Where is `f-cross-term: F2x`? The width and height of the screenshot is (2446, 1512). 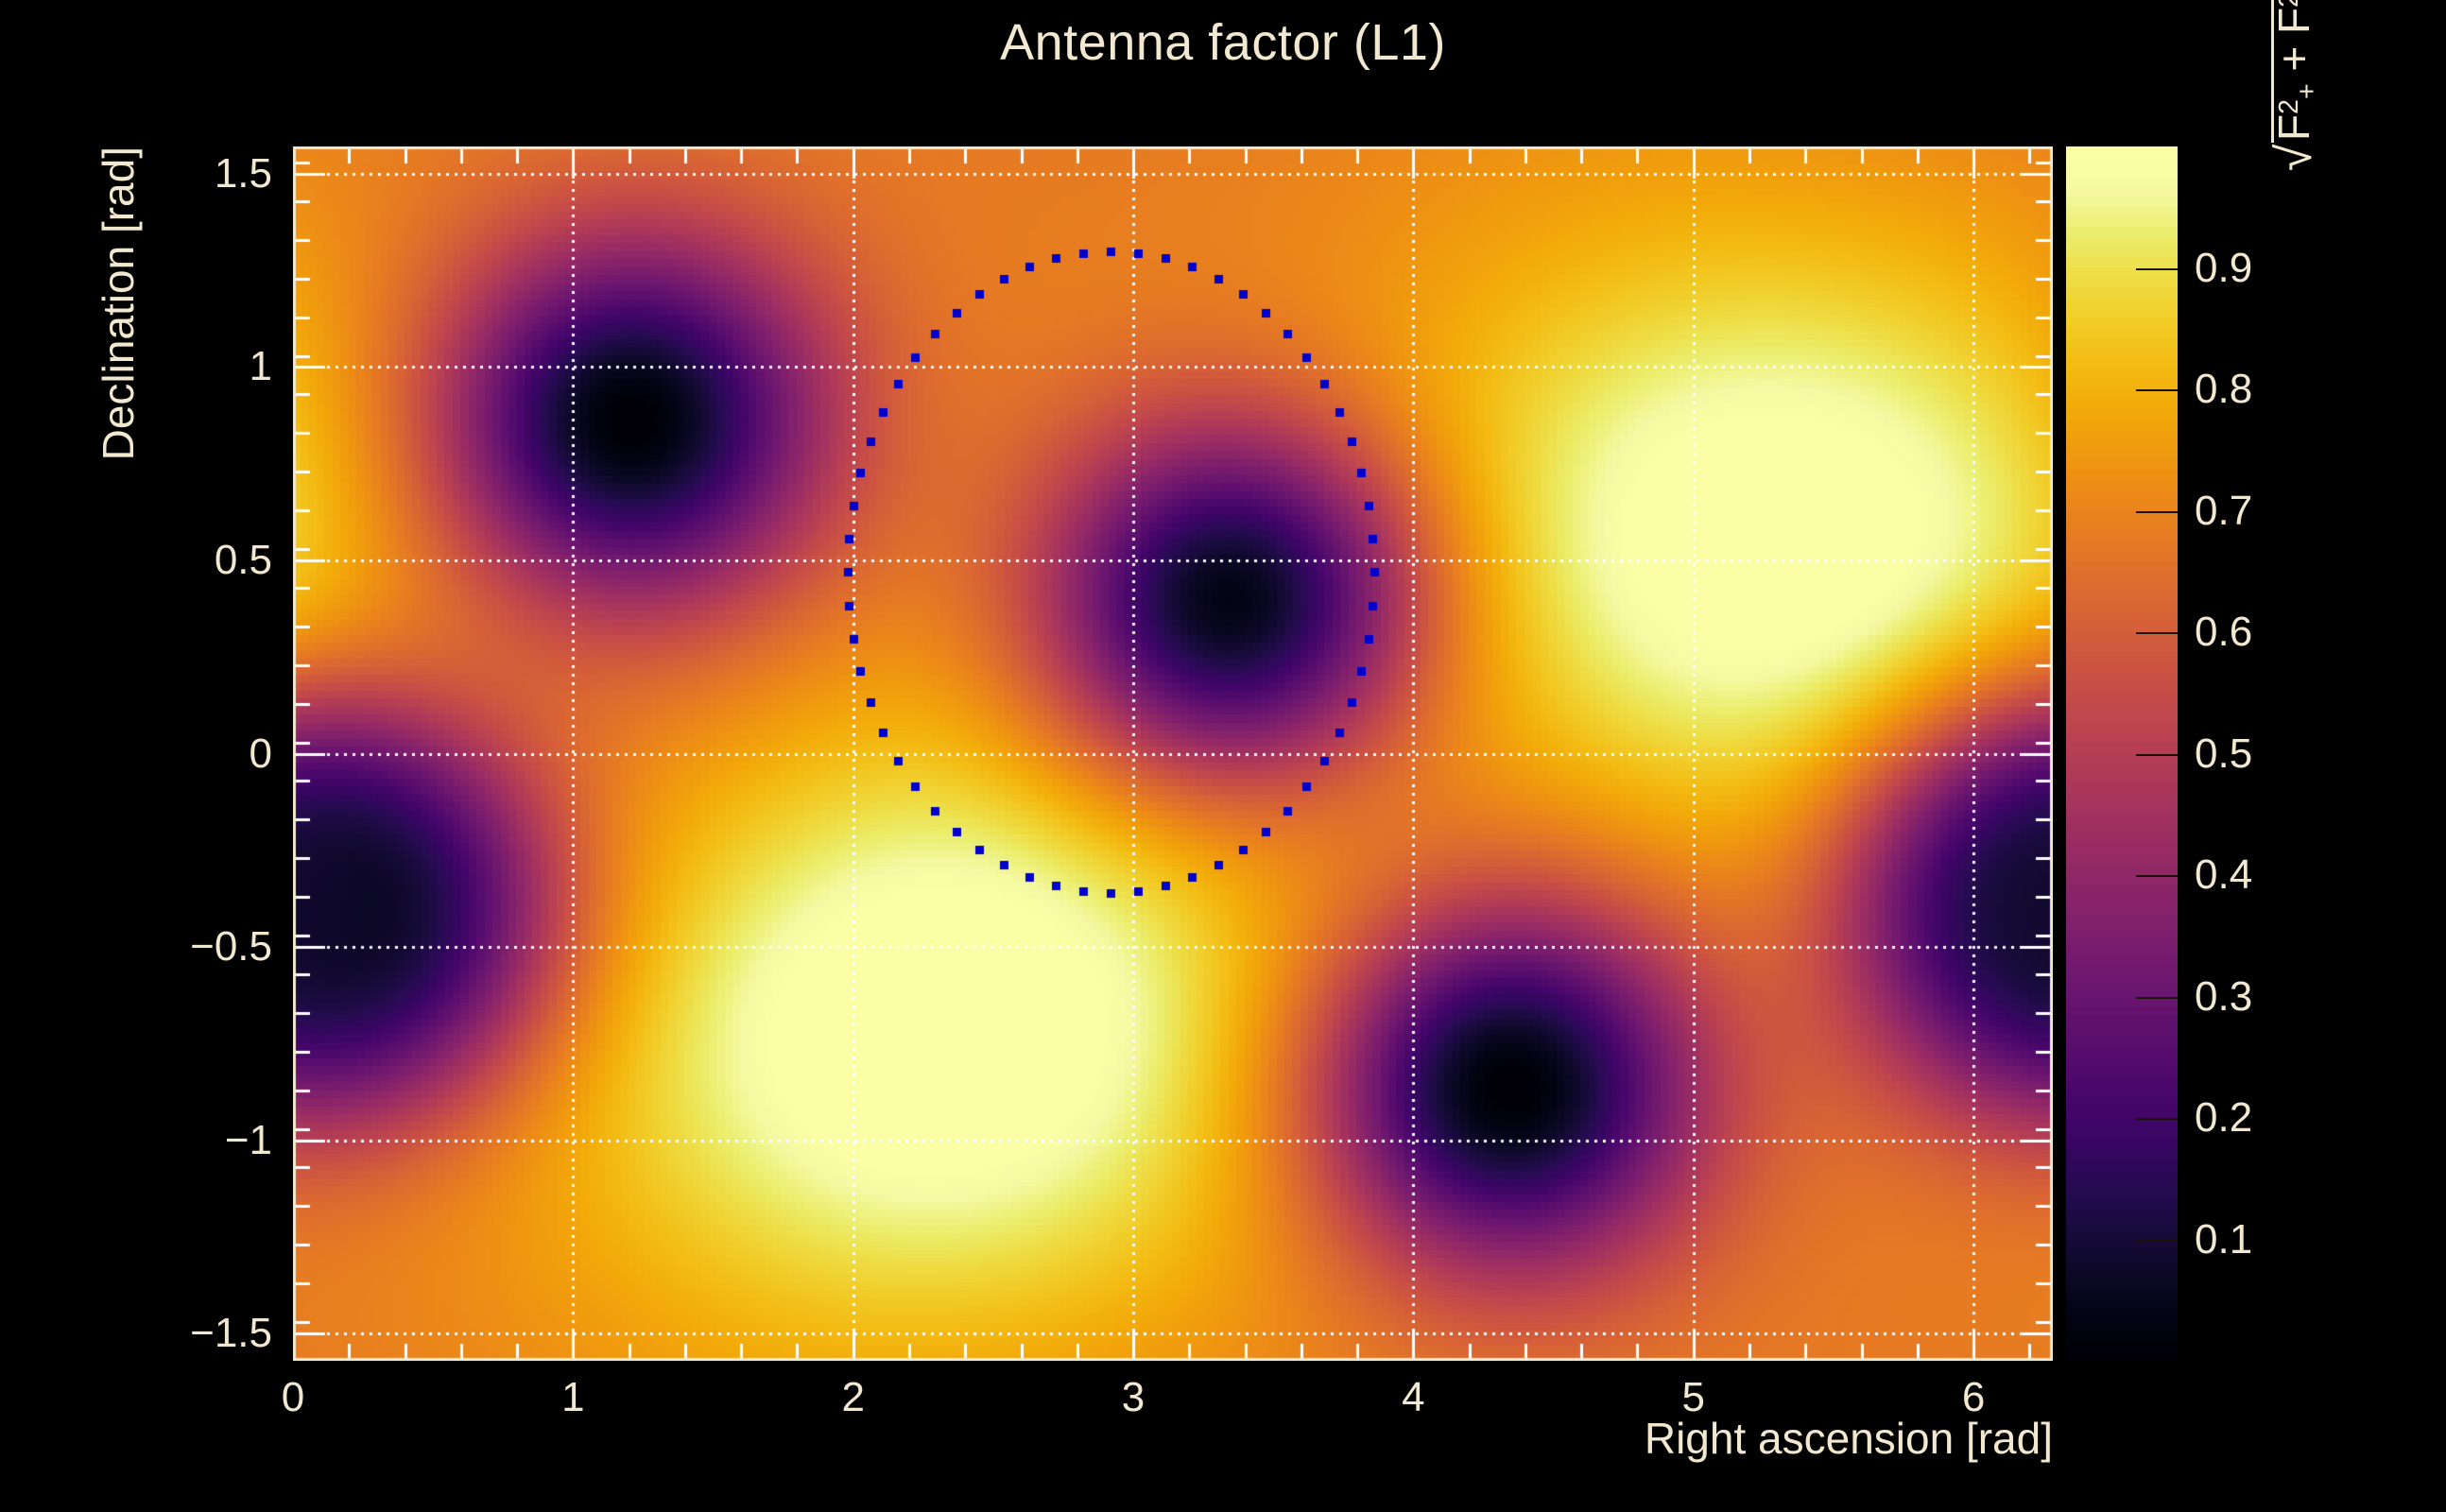 f-cross-term: F2x is located at coordinates (2293, 17).